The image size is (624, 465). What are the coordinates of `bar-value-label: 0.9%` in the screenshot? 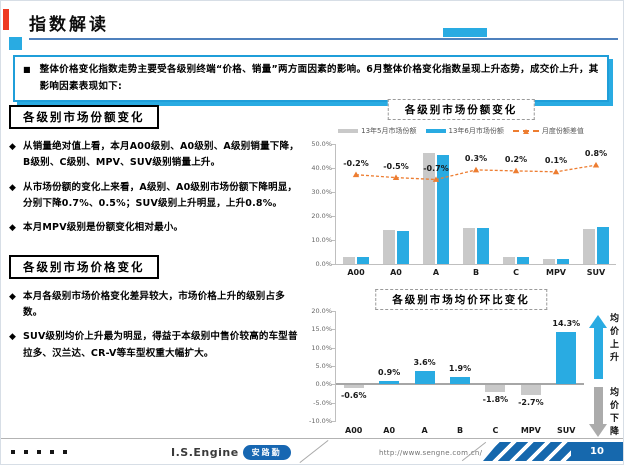 It's located at (389, 373).